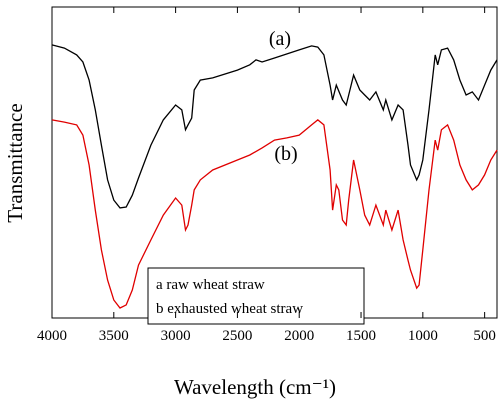 This screenshot has height=405, width=501. Describe the element at coordinates (15, 162) in the screenshot. I see `y-axis-label: Transmittance` at that location.